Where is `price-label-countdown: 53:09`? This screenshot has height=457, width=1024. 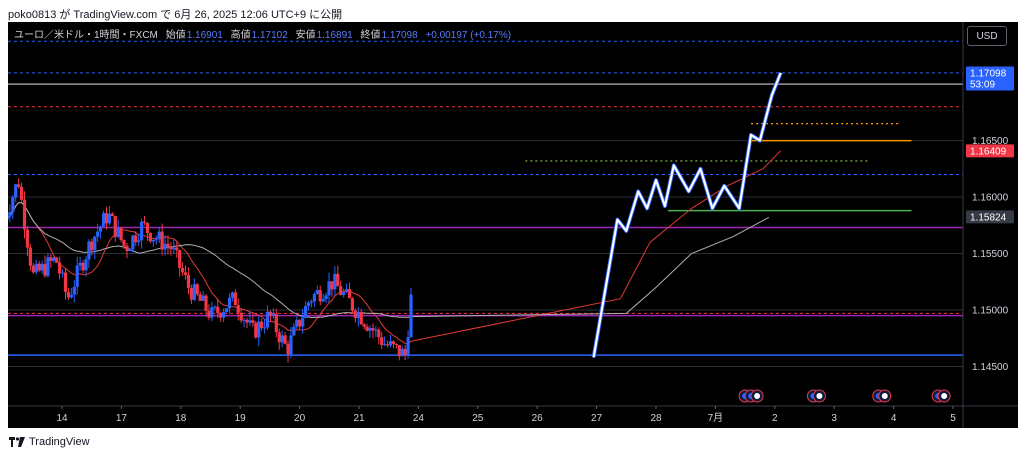
price-label-countdown: 53:09 is located at coordinates (982, 85).